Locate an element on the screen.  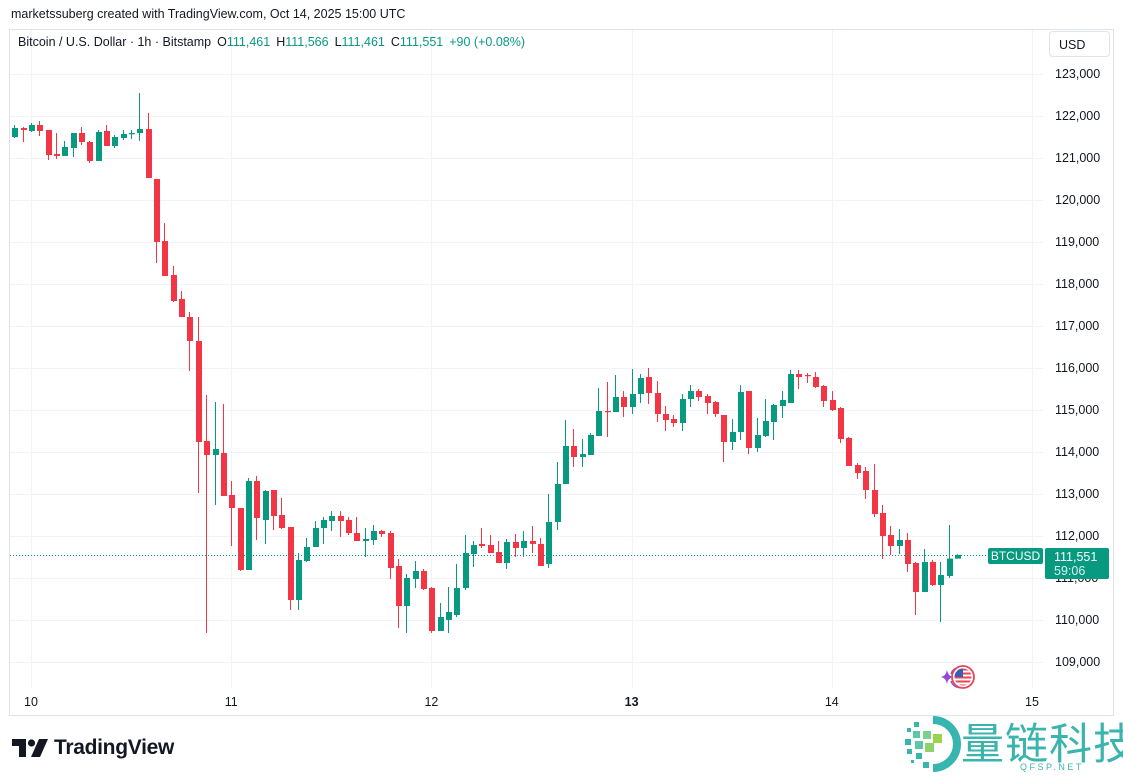
legend-symbol: Bitcoin / U.S. Dollar · 1h · Bitstamp is located at coordinates (115, 42).